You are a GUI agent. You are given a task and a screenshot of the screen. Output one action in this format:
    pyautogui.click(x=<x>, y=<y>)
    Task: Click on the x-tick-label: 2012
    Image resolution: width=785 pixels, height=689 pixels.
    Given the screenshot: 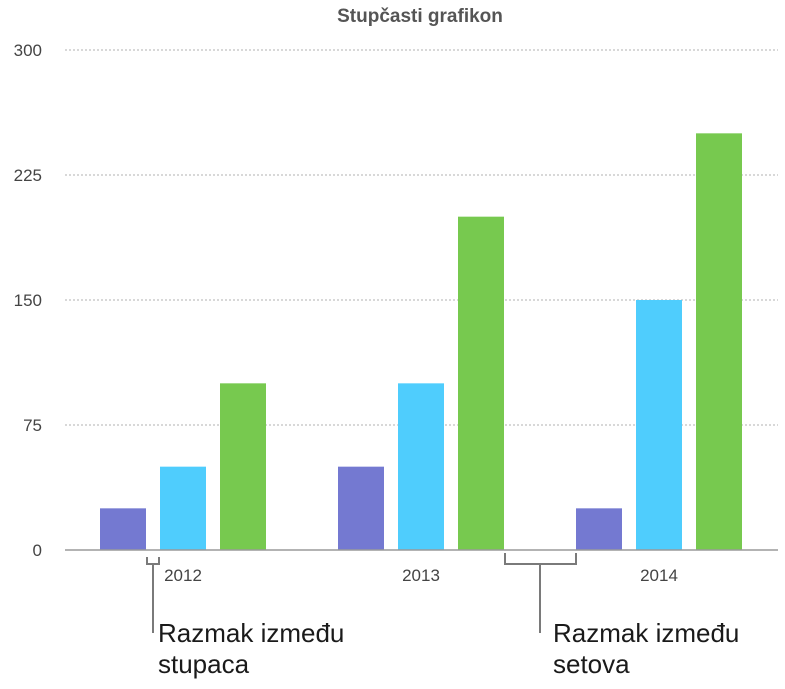 What is the action you would take?
    pyautogui.click(x=183, y=575)
    